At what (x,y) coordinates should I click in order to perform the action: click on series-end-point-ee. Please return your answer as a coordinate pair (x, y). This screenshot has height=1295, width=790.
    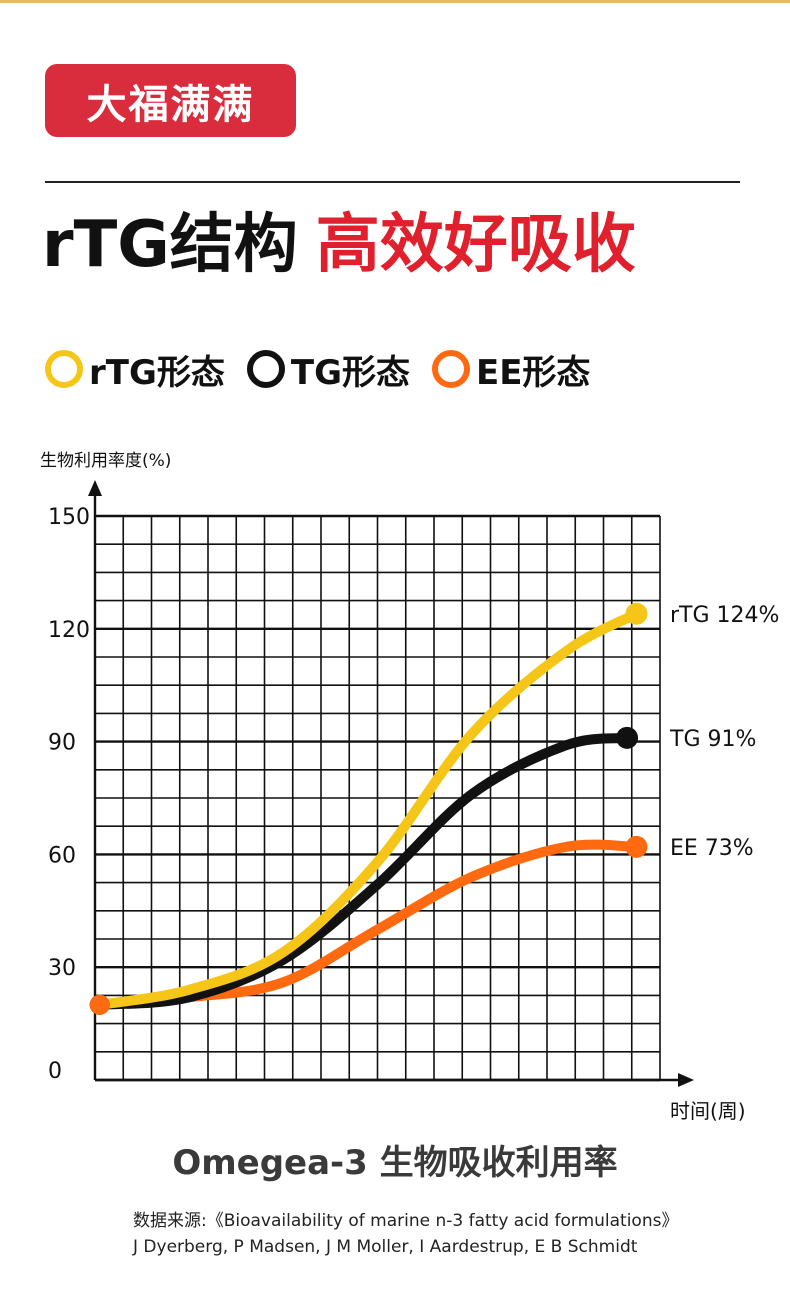
    Looking at the image, I should click on (636, 846).